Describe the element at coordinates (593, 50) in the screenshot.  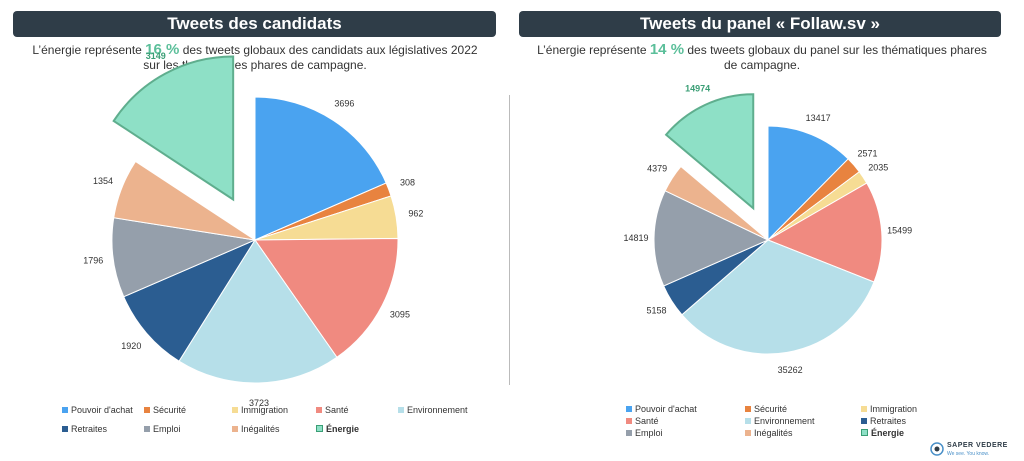
I see `right-subtitle-pre: L’énergie représente` at that location.